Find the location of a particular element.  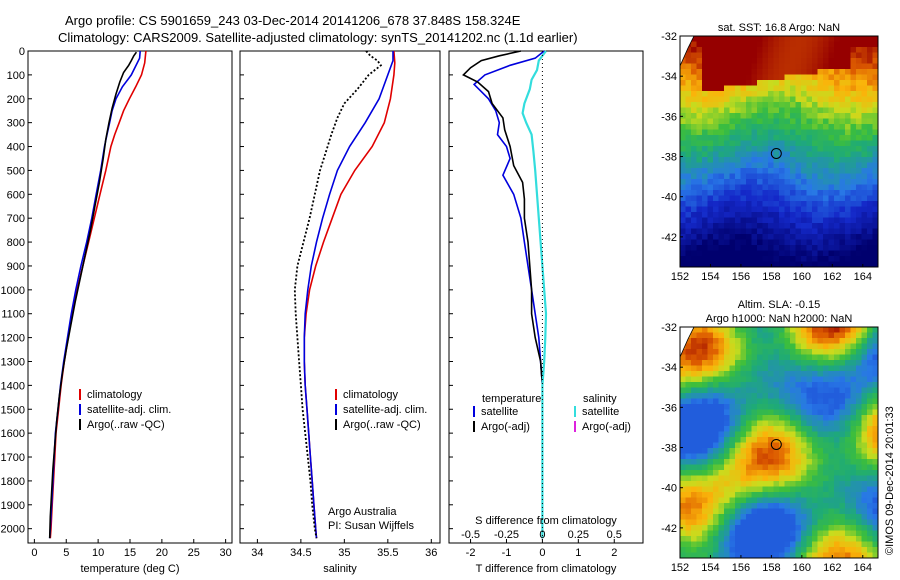

x-tick-label: 1 is located at coordinates (578, 553).